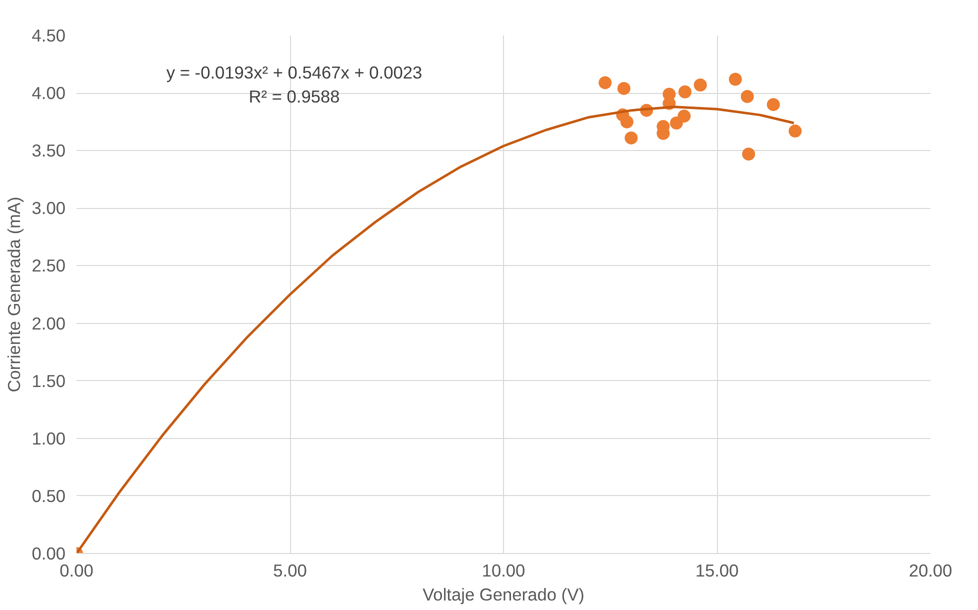 The width and height of the screenshot is (978, 610). What do you see at coordinates (294, 72) in the screenshot?
I see `annotation: y = -0.0193x² + 0.5467x + 0.0023` at bounding box center [294, 72].